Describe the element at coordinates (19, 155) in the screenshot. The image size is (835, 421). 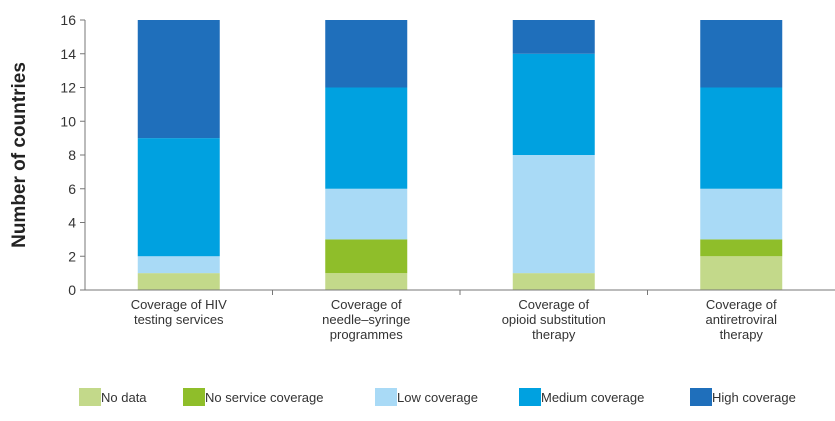
I see `y-axis-title: Number of countries` at that location.